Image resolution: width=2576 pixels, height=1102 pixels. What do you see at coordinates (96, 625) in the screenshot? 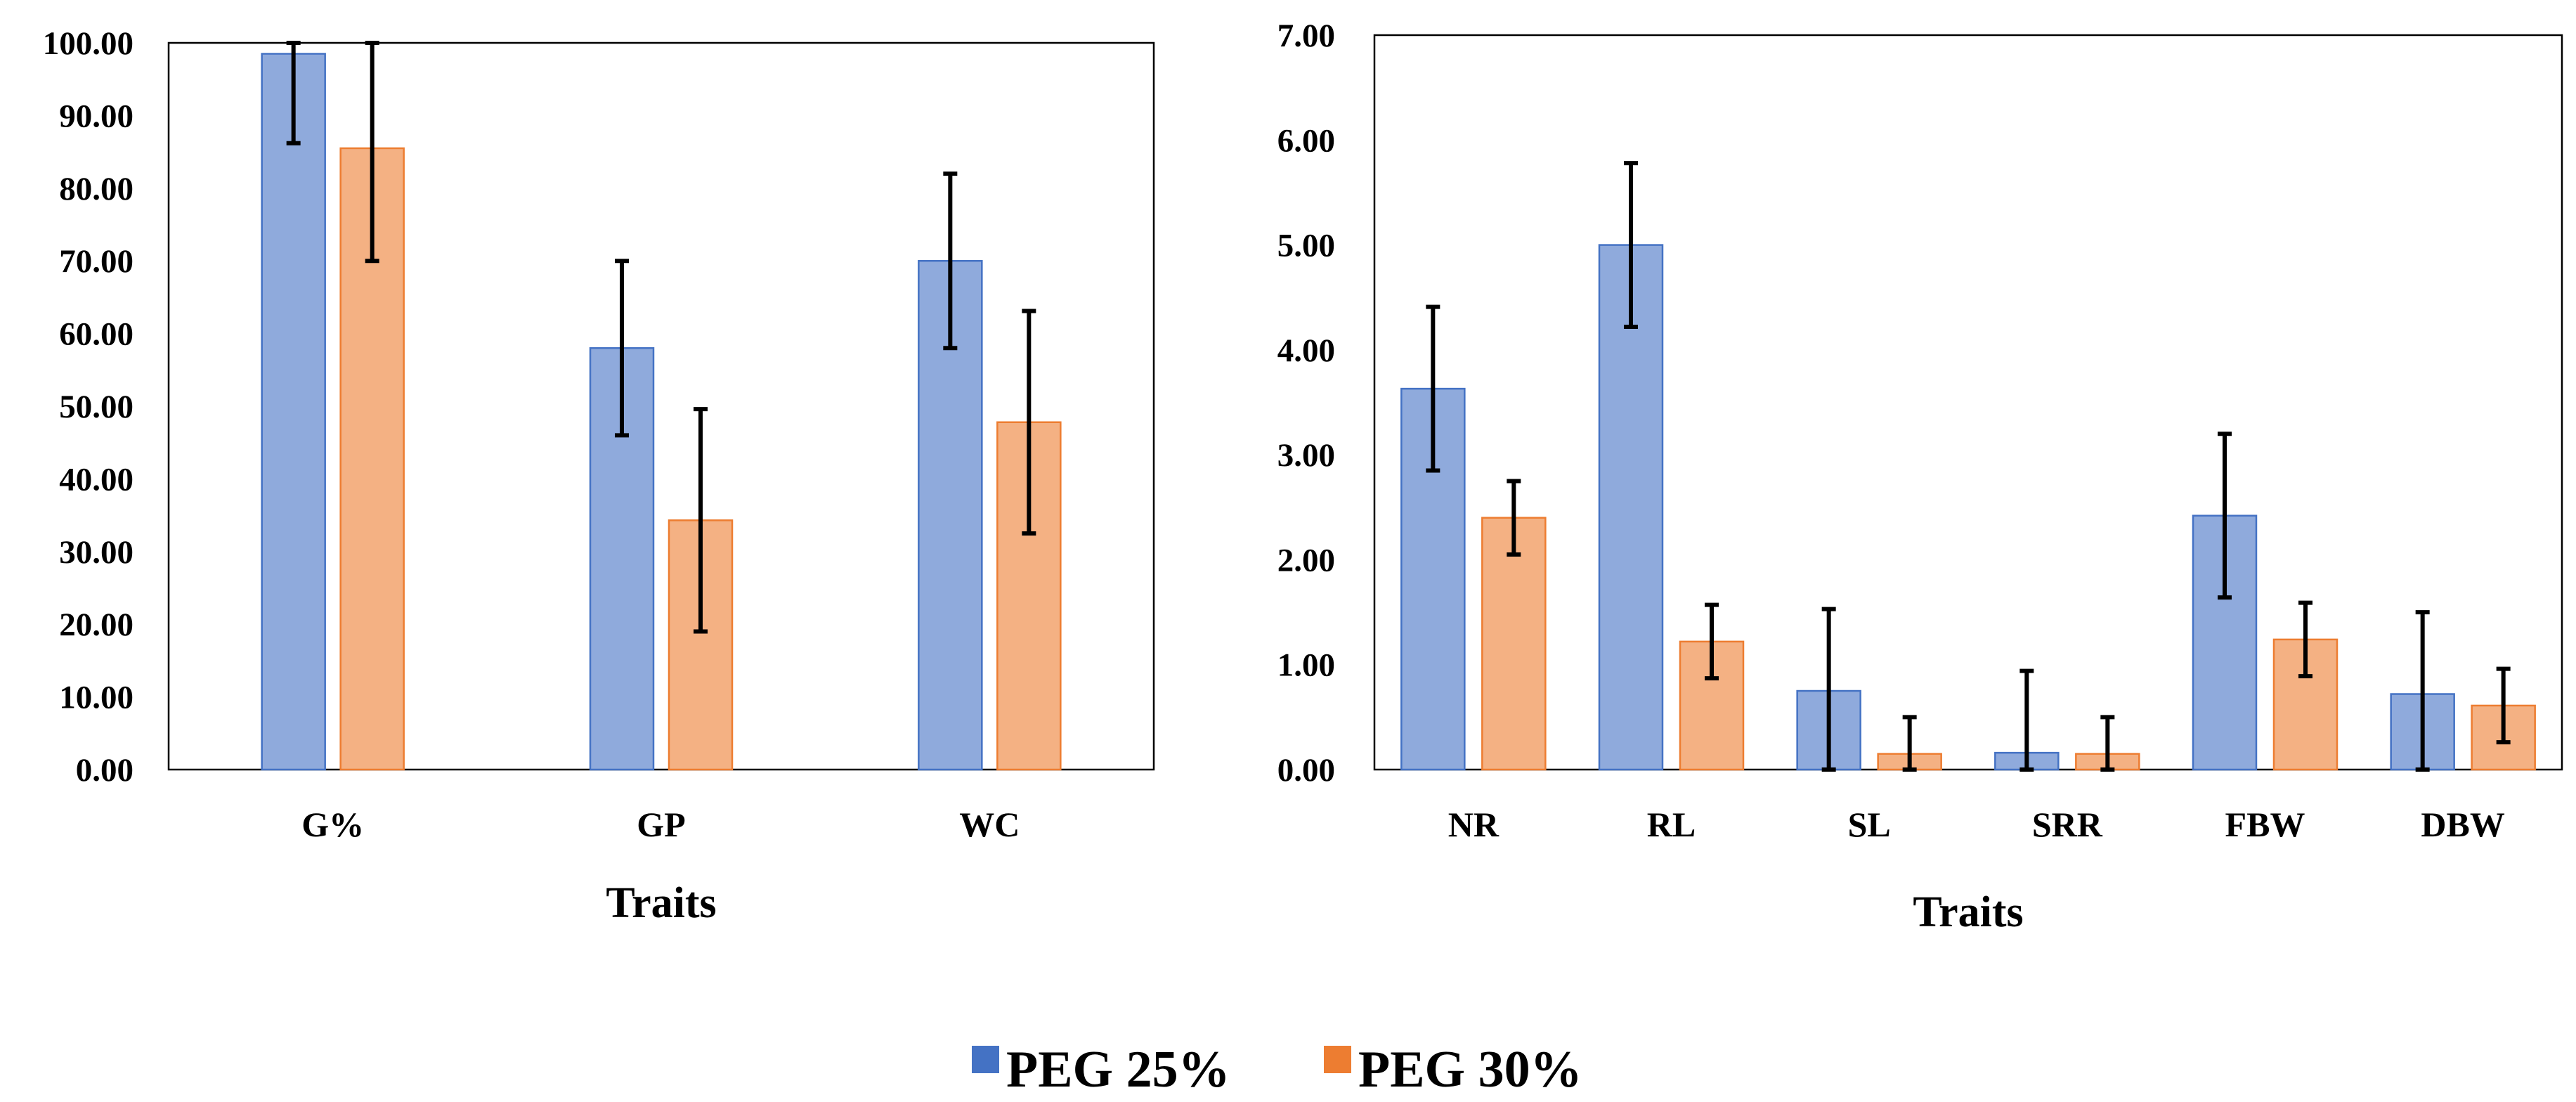
I see `y-tick-label: 20.00` at bounding box center [96, 625].